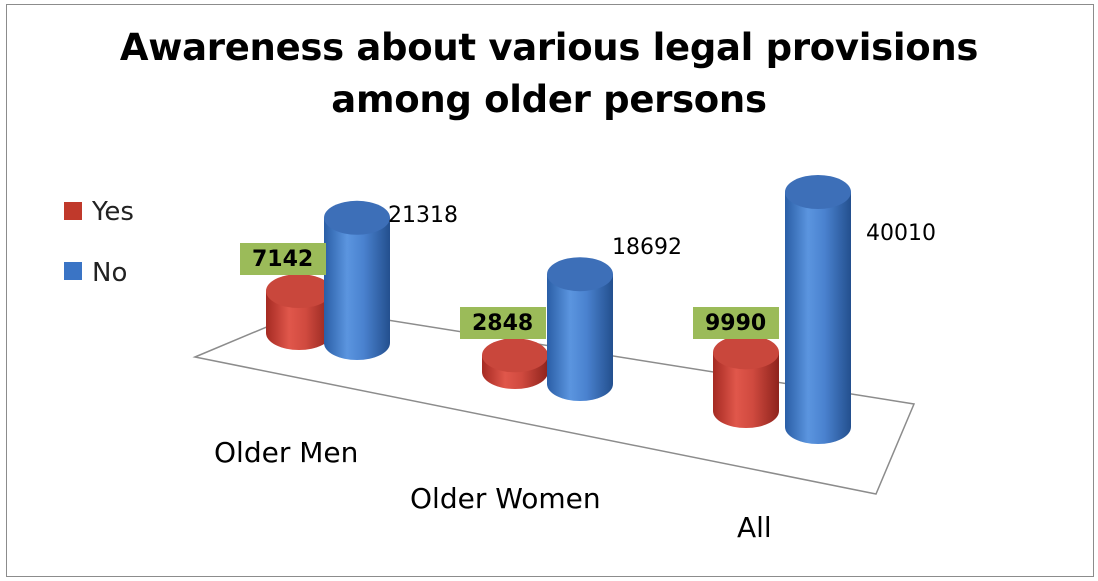 The height and width of the screenshot is (581, 1098). I want to click on data-label-yes-older-men: 7142, so click(283, 259).